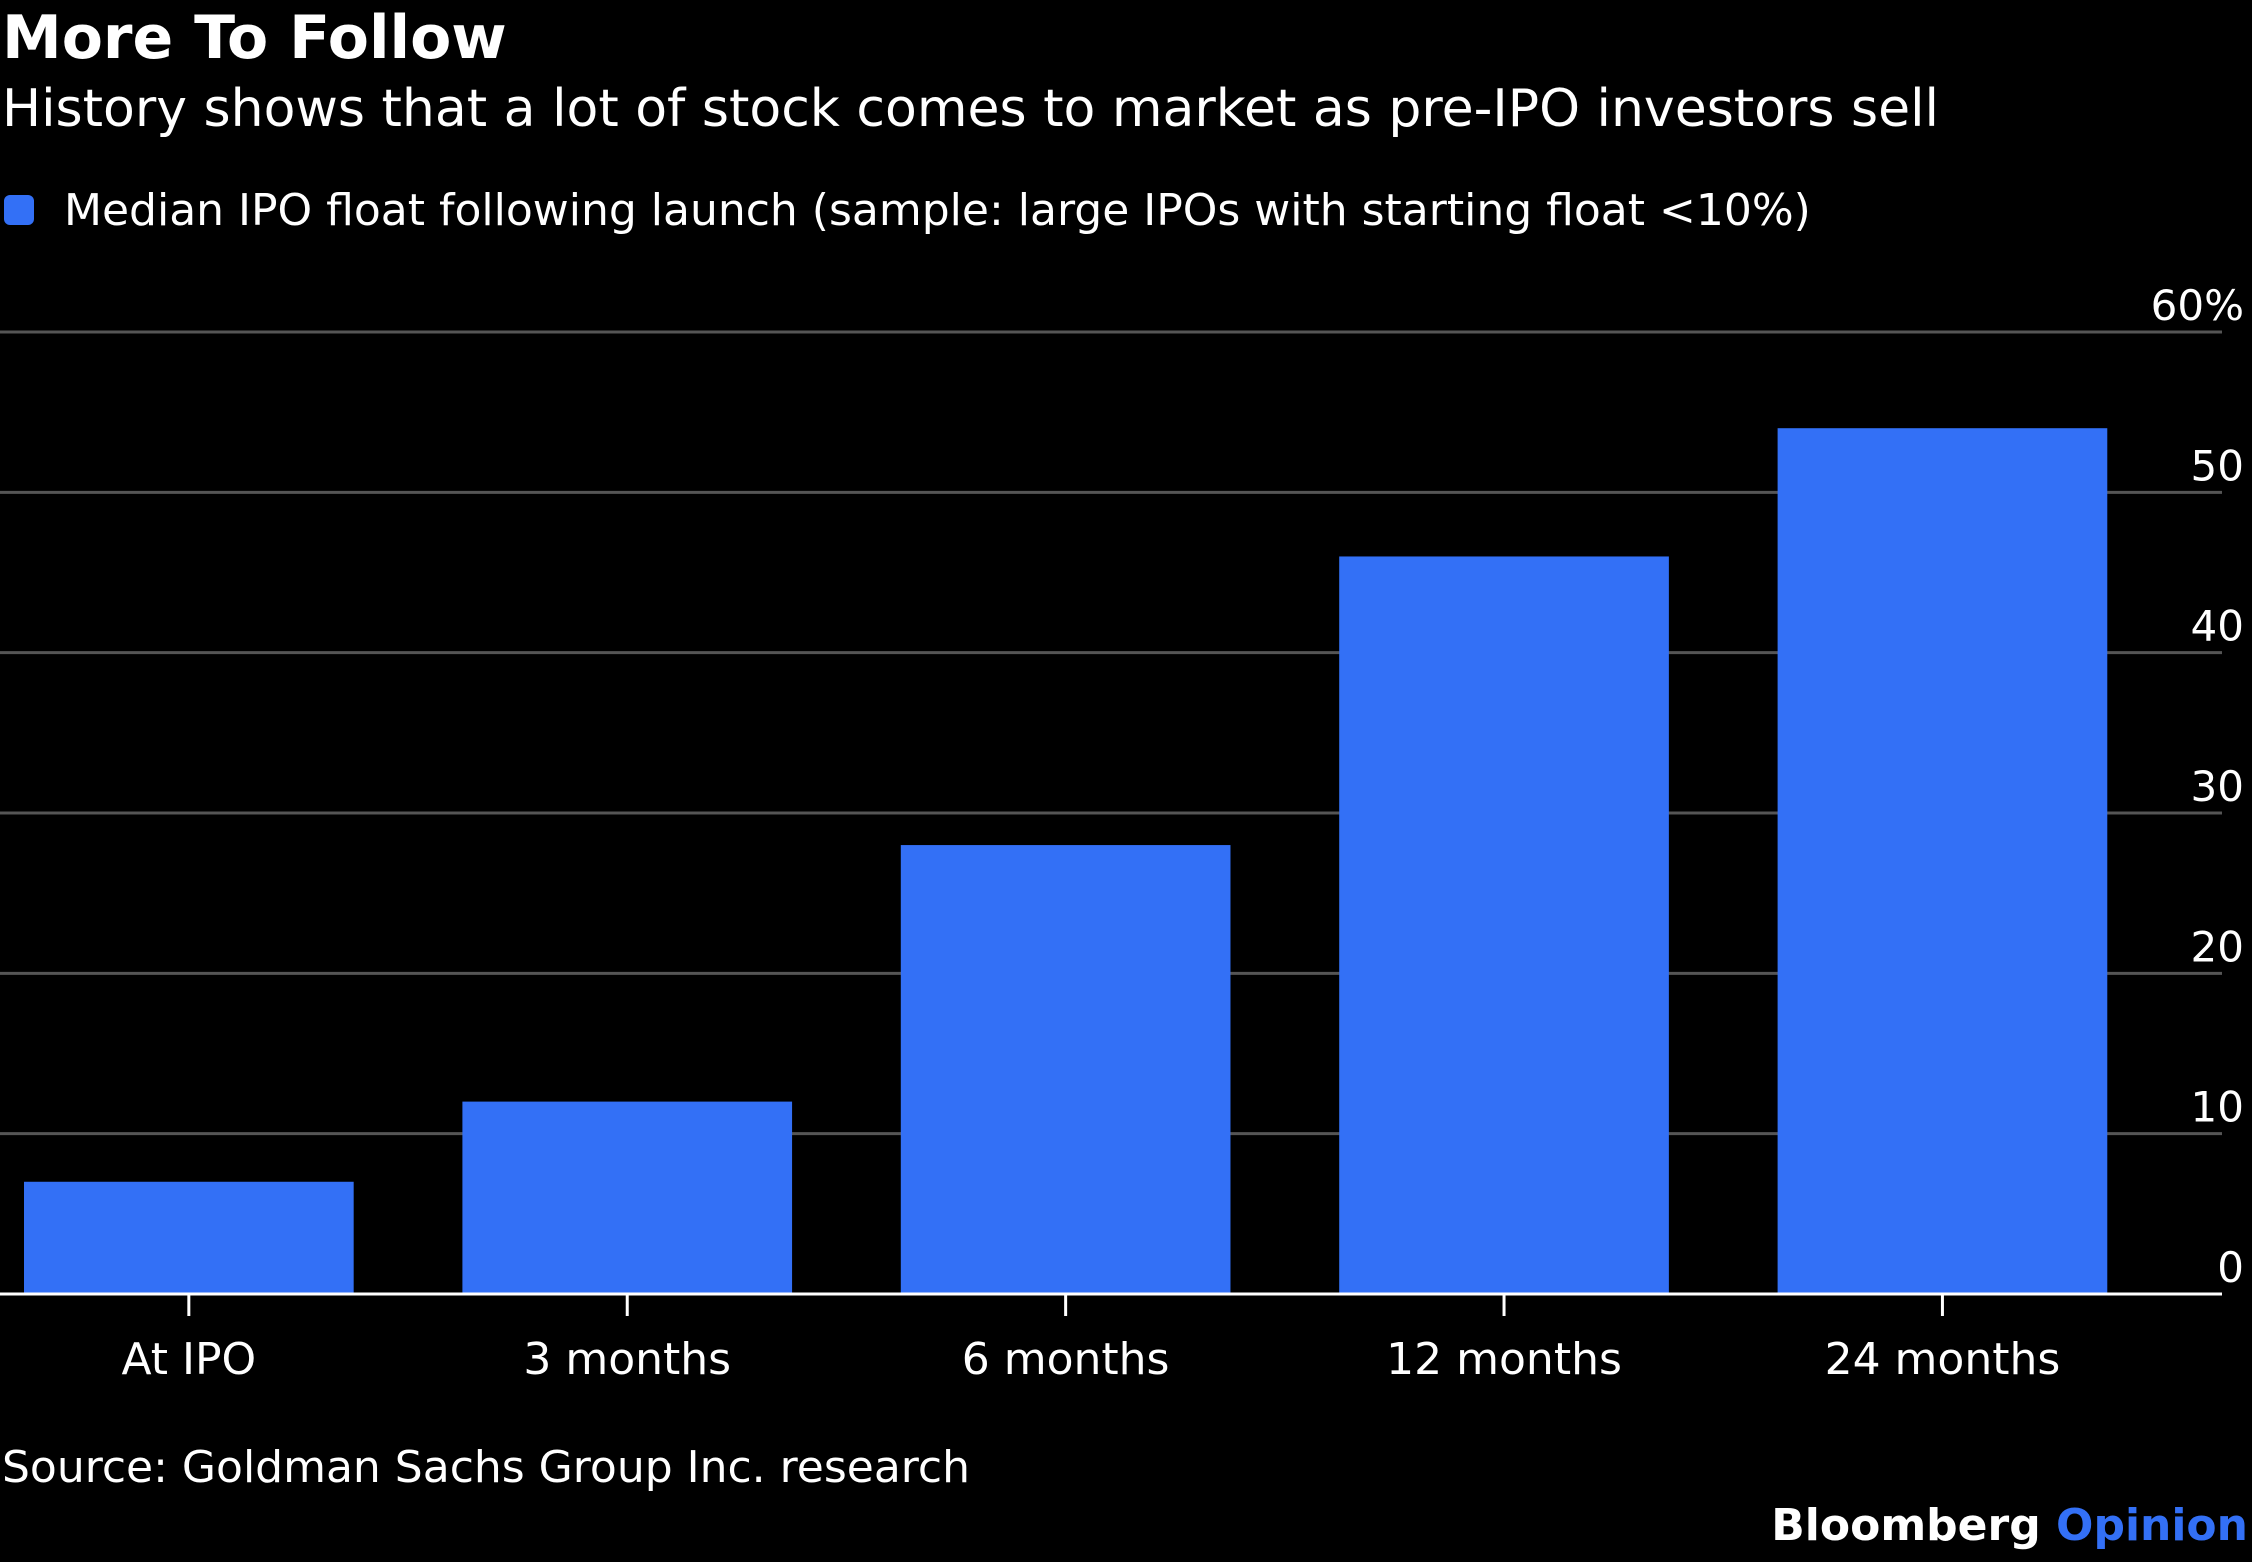 This screenshot has height=1562, width=2252. I want to click on brand-logo: Bloomberg Opinion, so click(2009, 1526).